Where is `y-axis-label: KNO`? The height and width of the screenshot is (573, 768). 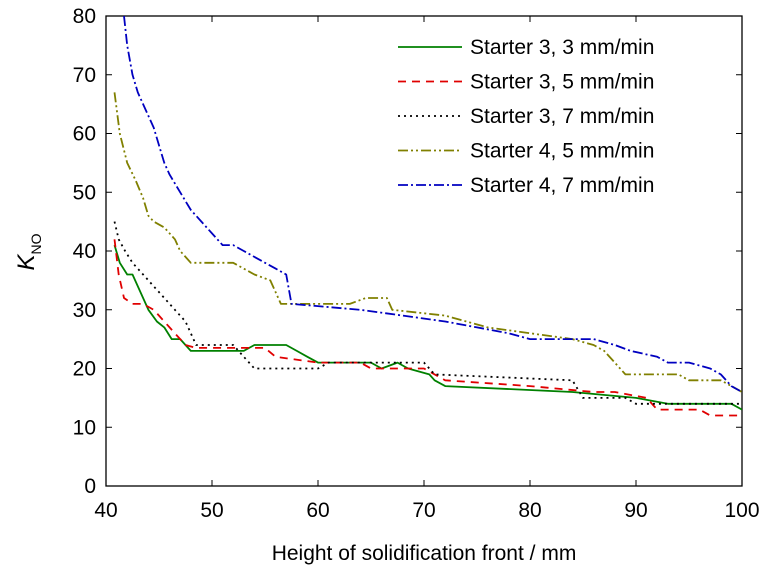 y-axis-label: KNO is located at coordinates (28, 251).